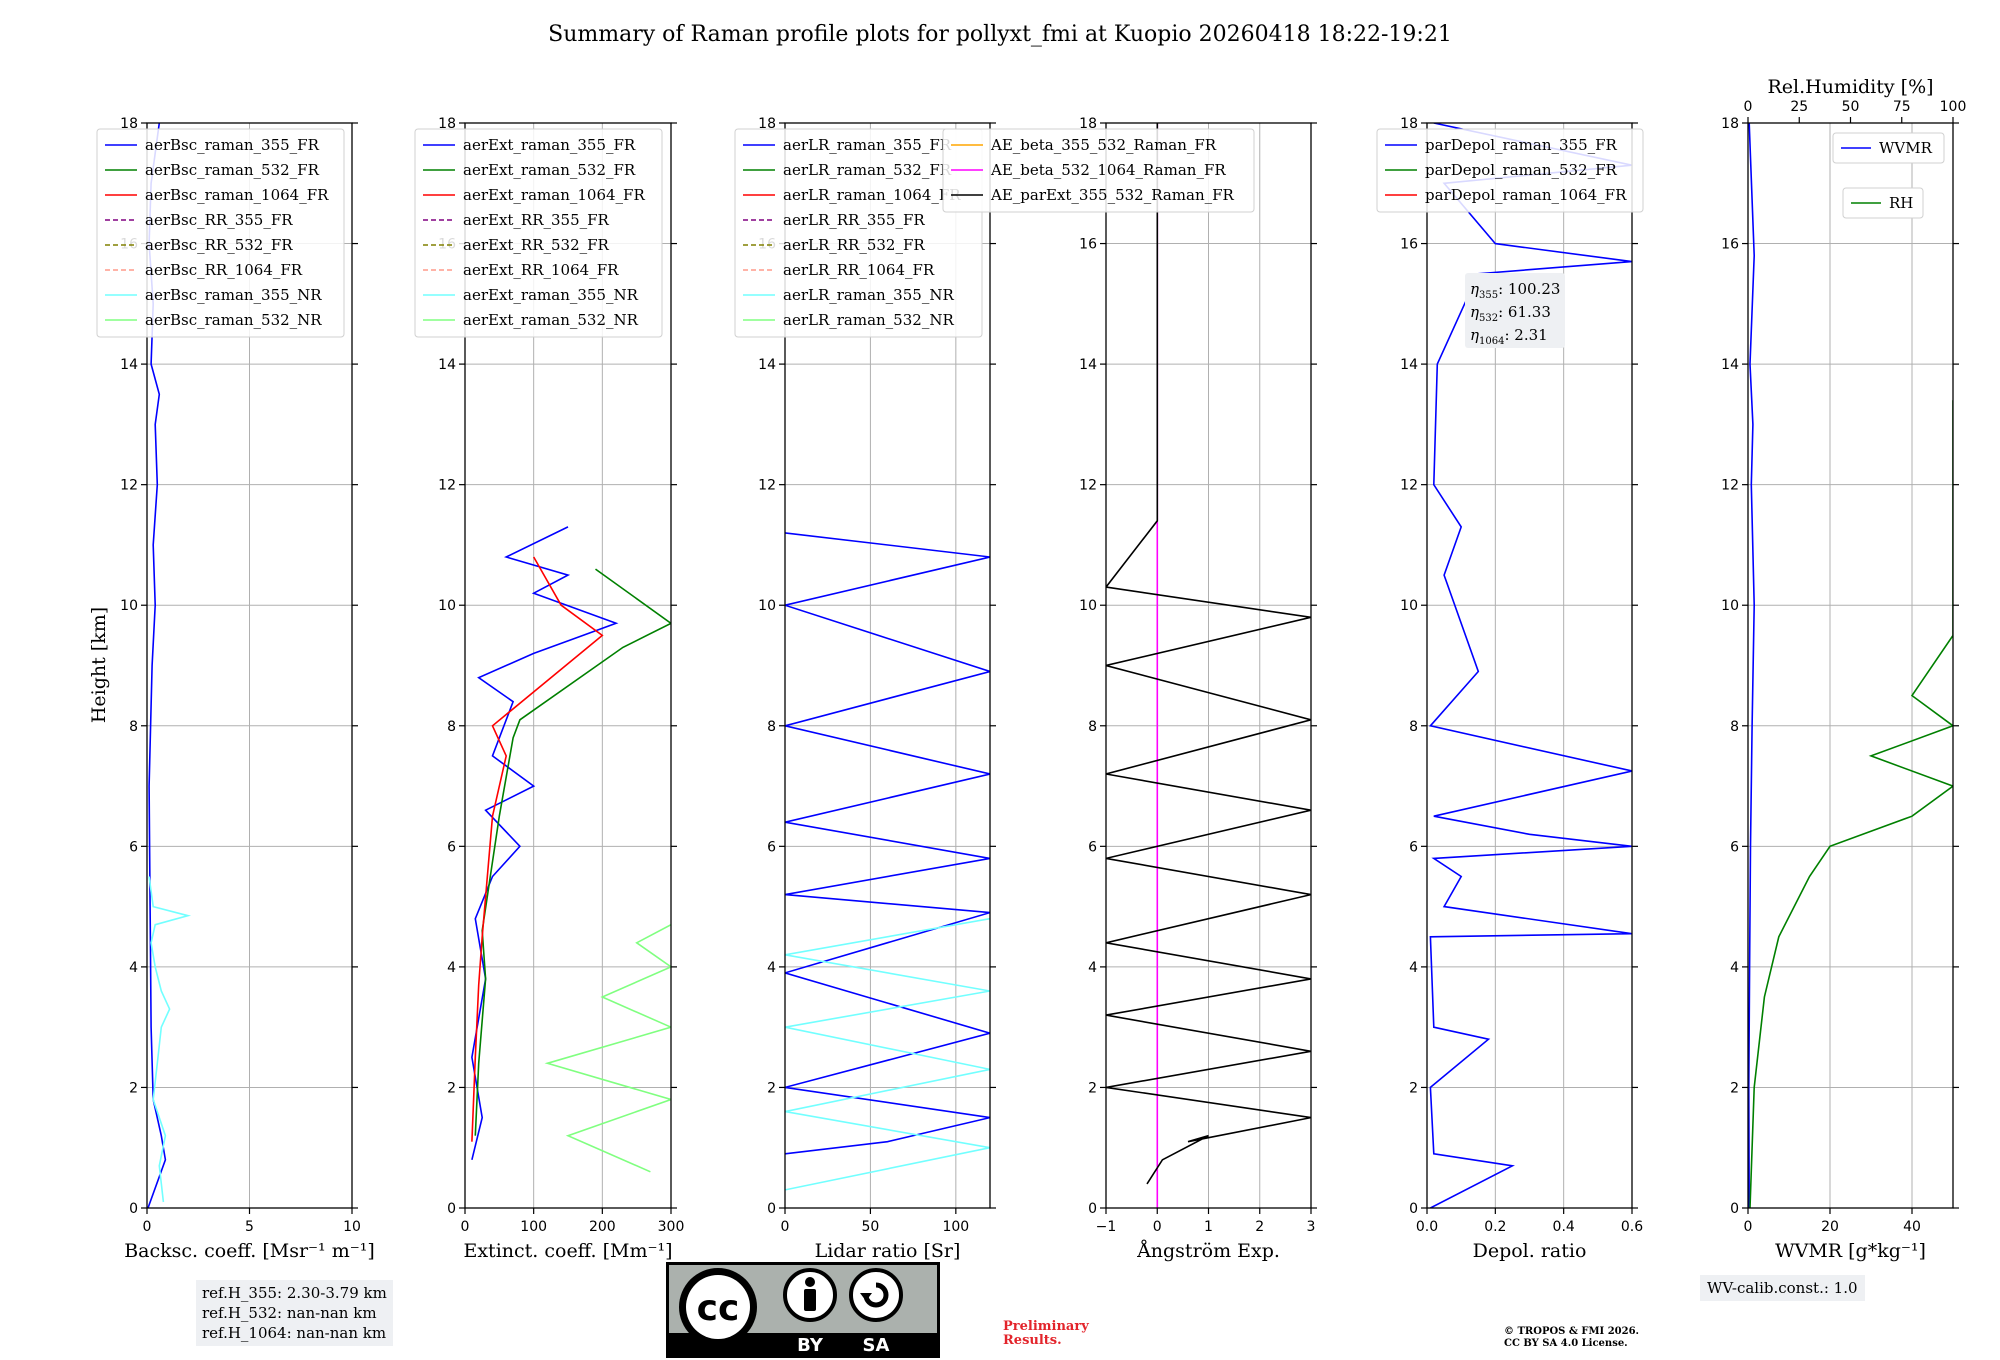 The image size is (2000, 1360). I want to click on legend-entry: aerBsc_RR_532_FR, so click(219, 245).